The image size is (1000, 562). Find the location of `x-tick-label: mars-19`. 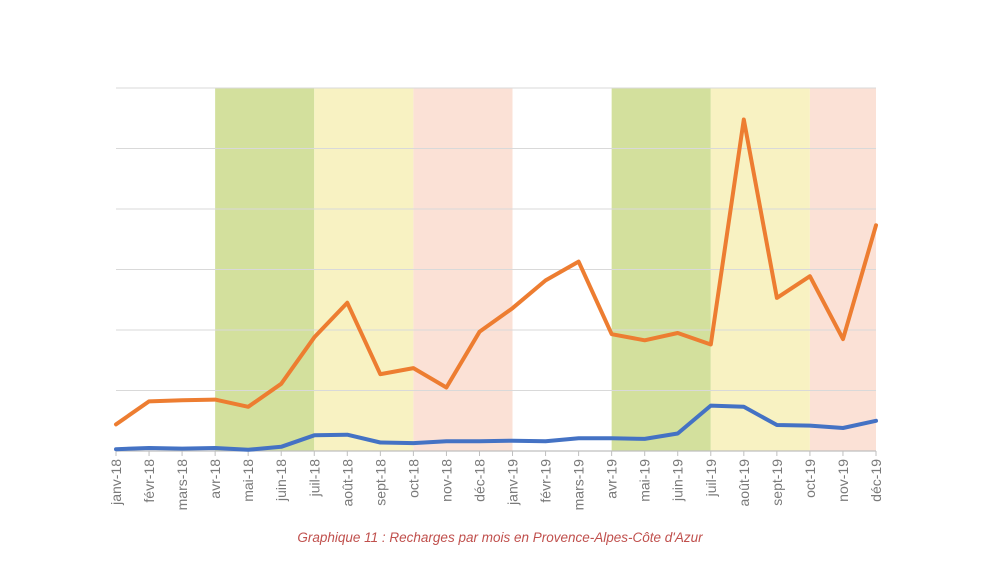

x-tick-label: mars-19 is located at coordinates (579, 485).